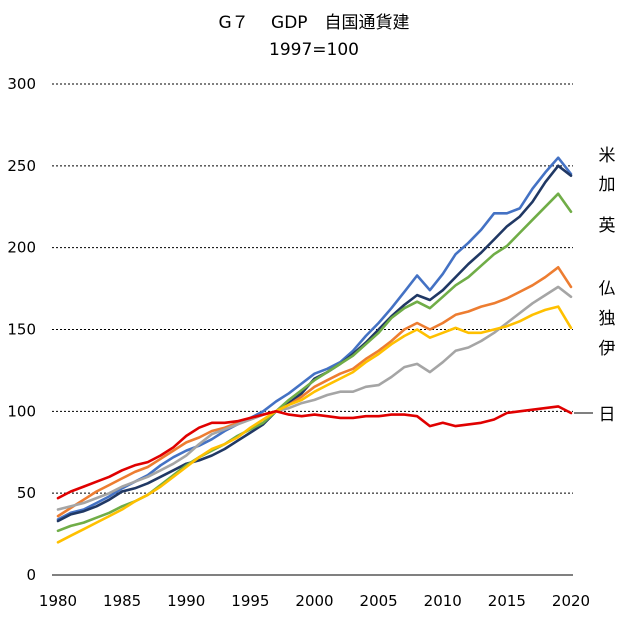  What do you see at coordinates (607, 226) in the screenshot?
I see `series-label: 英` at bounding box center [607, 226].